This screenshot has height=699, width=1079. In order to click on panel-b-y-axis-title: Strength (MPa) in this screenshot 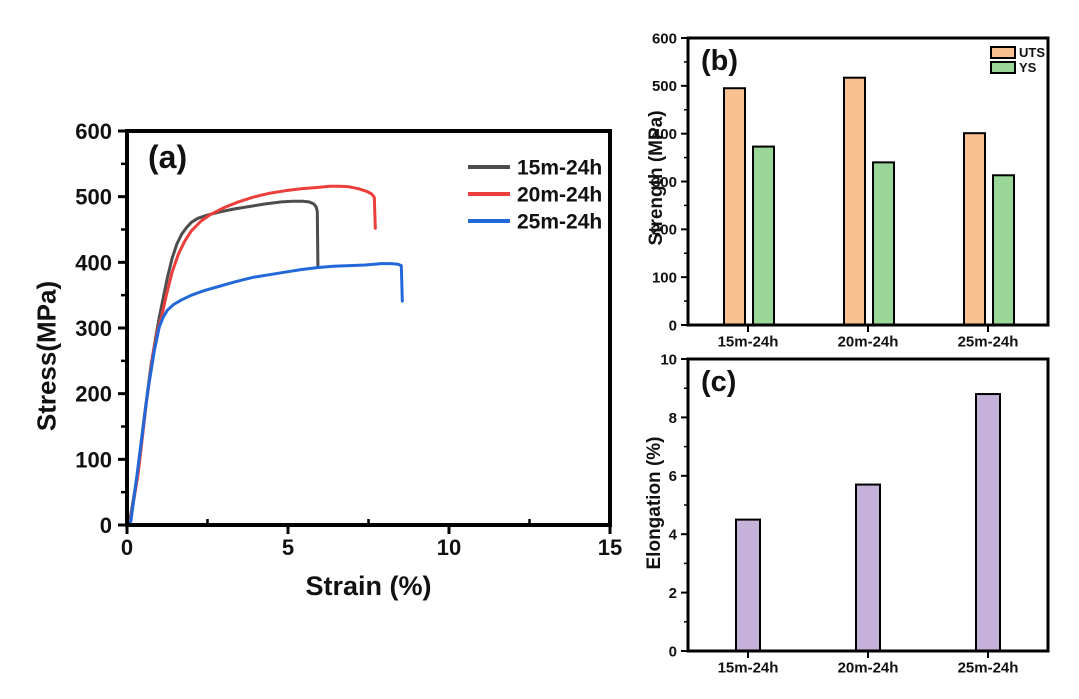, I will do `click(656, 178)`.